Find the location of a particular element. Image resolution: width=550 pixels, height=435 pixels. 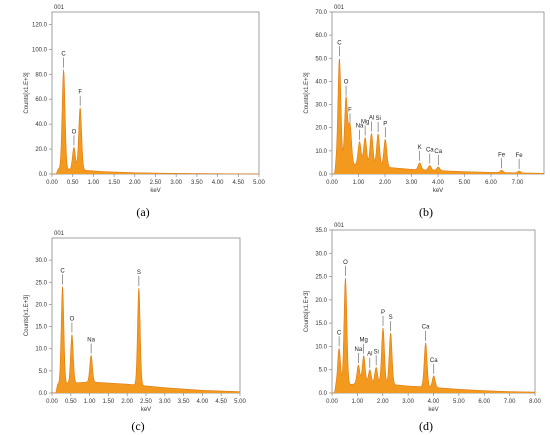

y-tick-label: 60.0 is located at coordinates (321, 36).